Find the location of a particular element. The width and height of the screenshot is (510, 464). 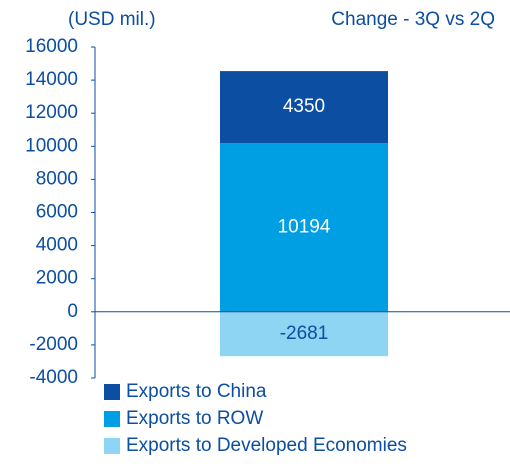

y-tick-label: 10000 is located at coordinates (51, 145).